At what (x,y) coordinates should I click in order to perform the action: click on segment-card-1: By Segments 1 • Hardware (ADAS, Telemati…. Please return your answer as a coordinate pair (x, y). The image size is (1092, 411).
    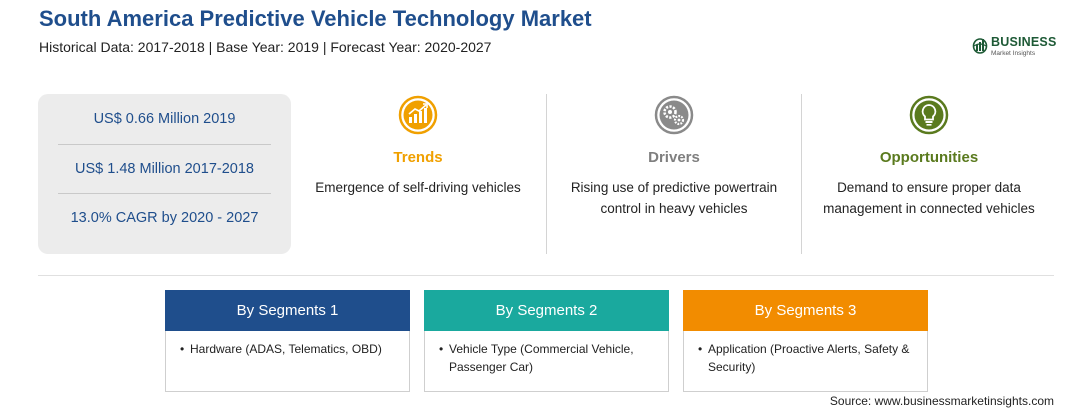
    Looking at the image, I should click on (287, 341).